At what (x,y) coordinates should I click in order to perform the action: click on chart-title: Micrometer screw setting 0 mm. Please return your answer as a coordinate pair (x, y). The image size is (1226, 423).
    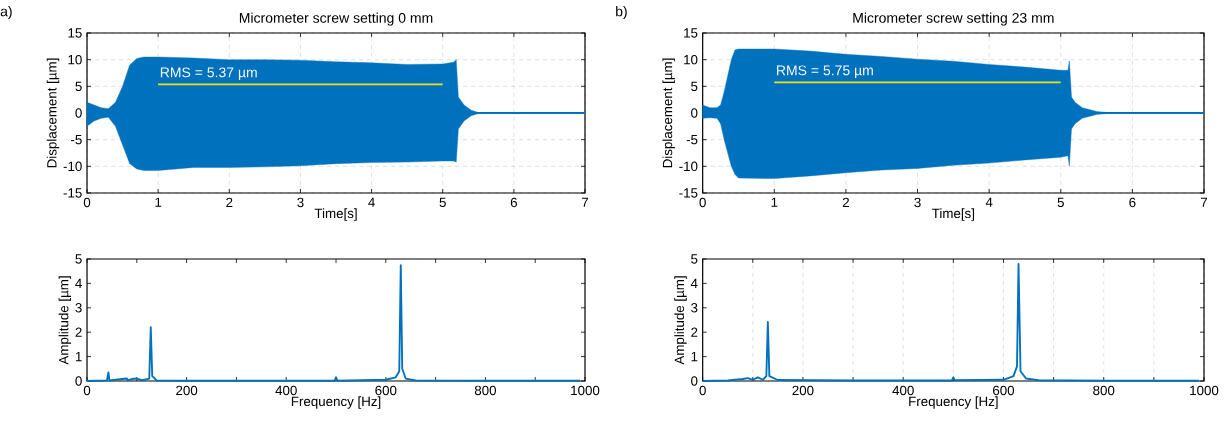
    Looking at the image, I should click on (336, 19).